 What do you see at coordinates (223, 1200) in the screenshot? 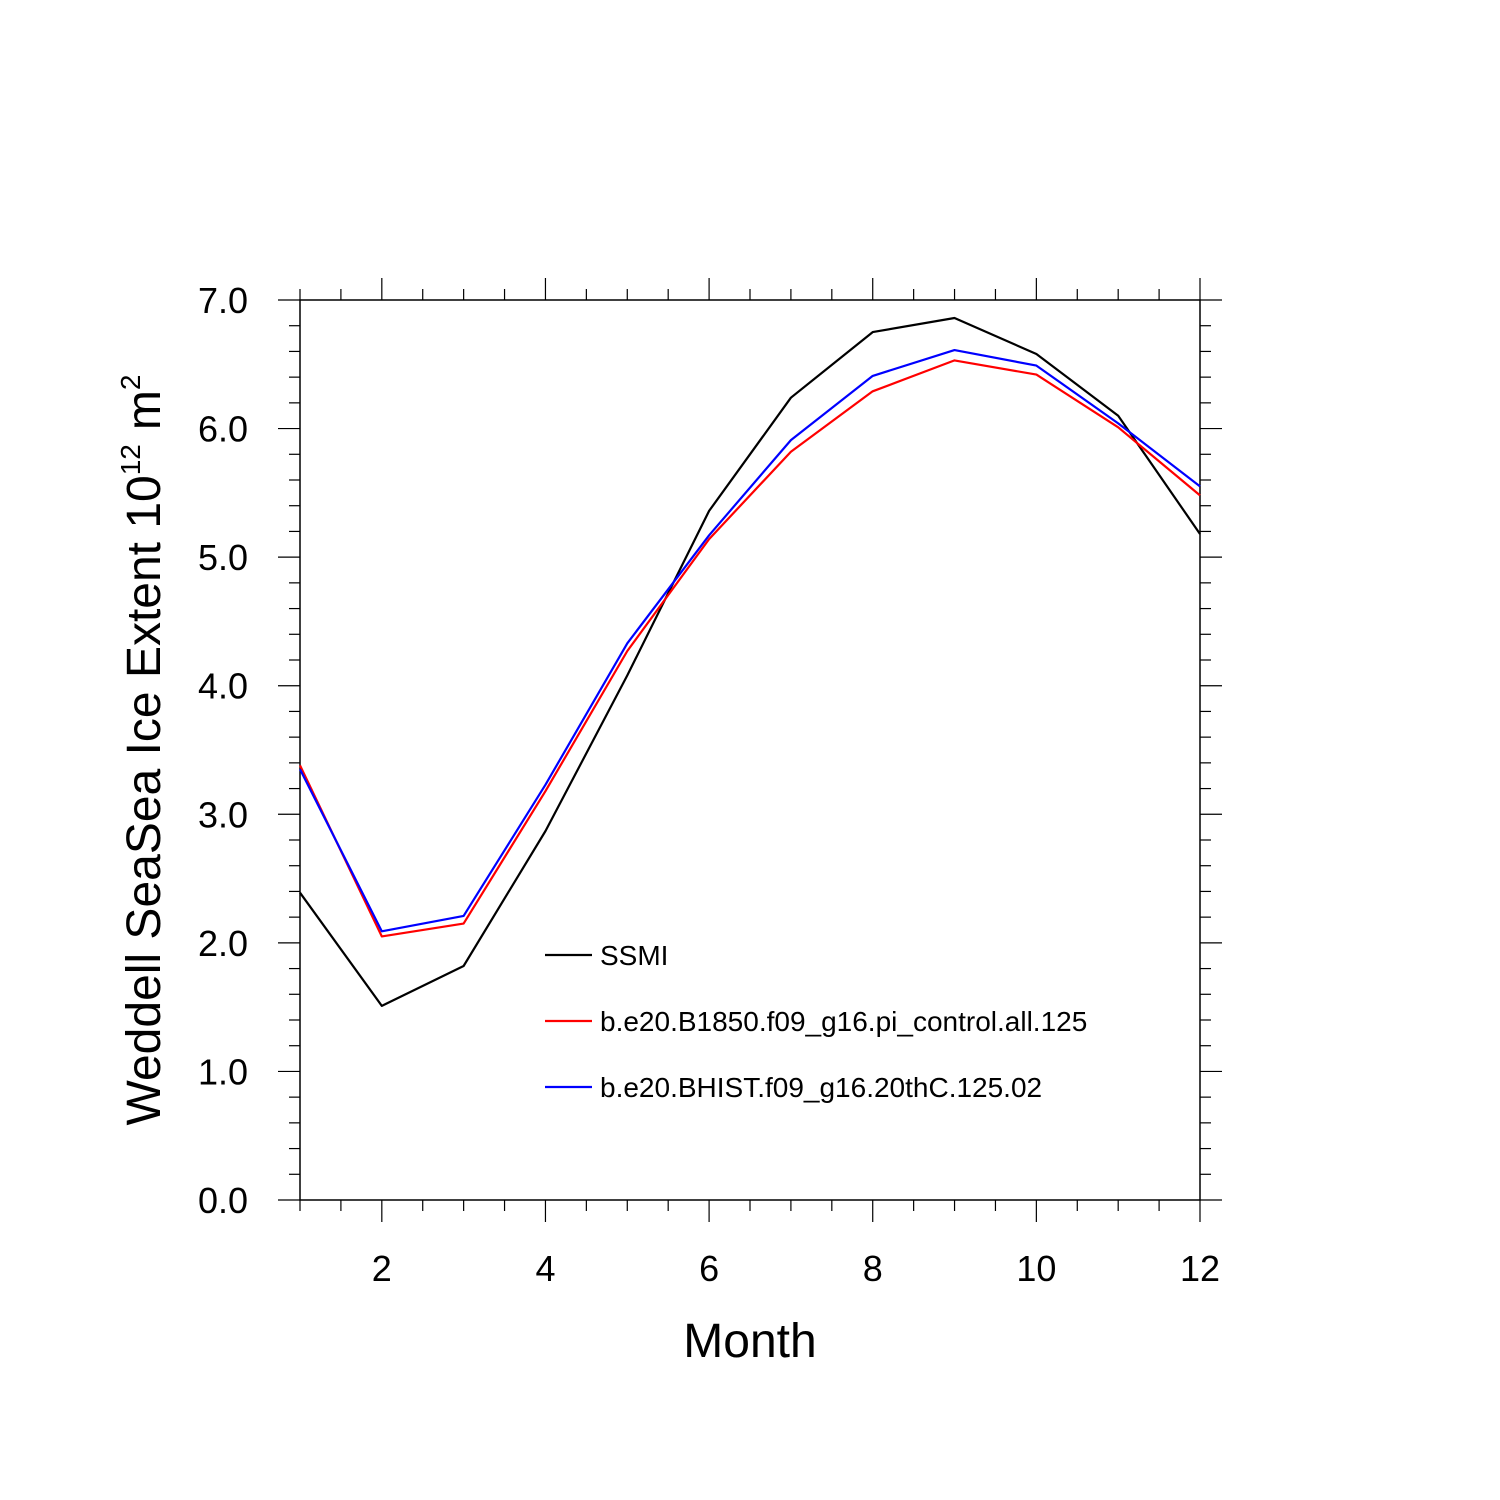
I see `y-tick-label: 0.0` at bounding box center [223, 1200].